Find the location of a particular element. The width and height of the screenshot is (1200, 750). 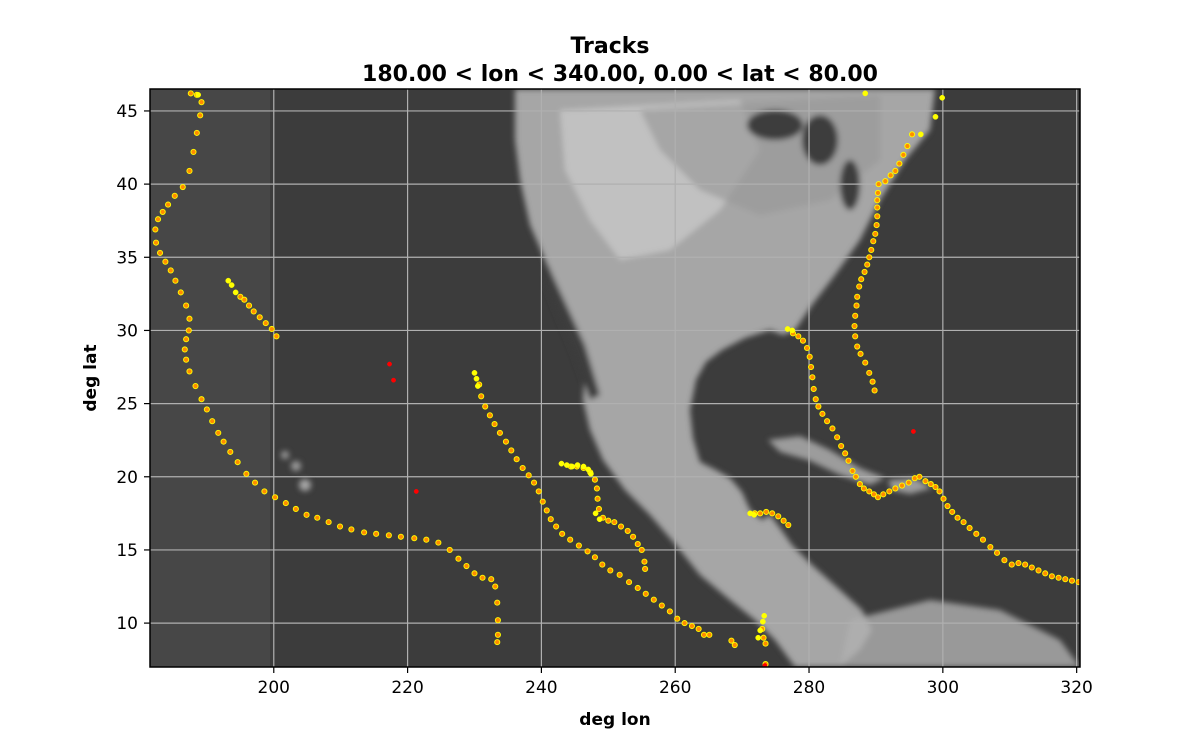

chart-title: Tracks is located at coordinates (609, 46).